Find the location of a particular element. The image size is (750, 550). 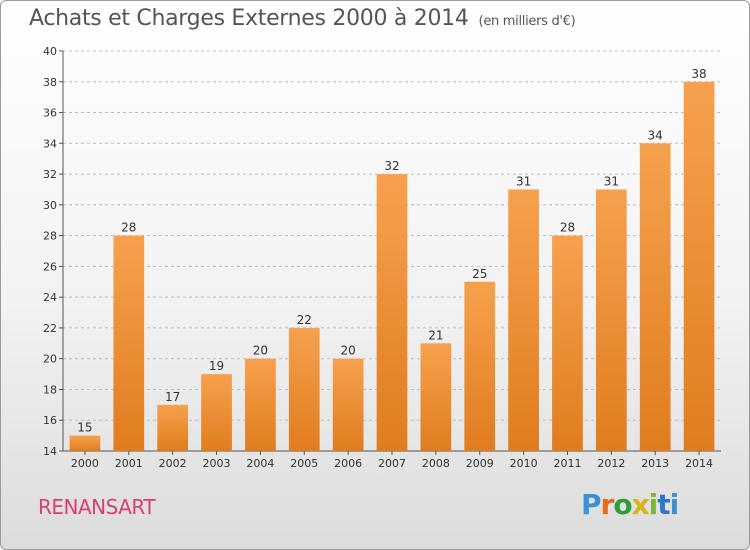

bar-2014 is located at coordinates (699, 266).